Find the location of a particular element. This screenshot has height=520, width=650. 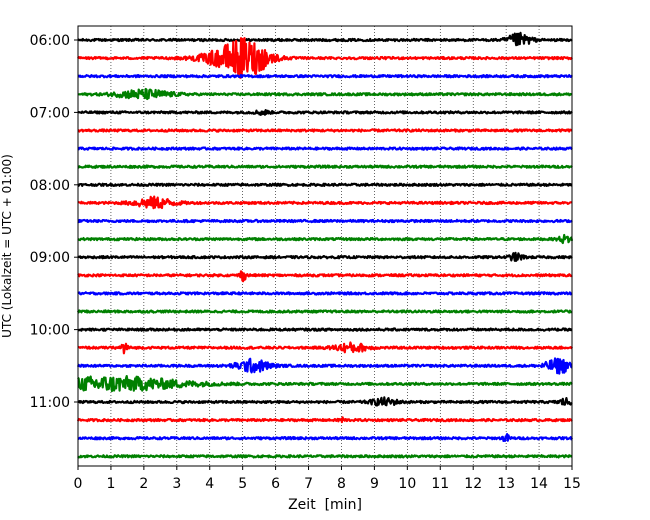

y-tick-label: 10:00 is located at coordinates (50, 331).